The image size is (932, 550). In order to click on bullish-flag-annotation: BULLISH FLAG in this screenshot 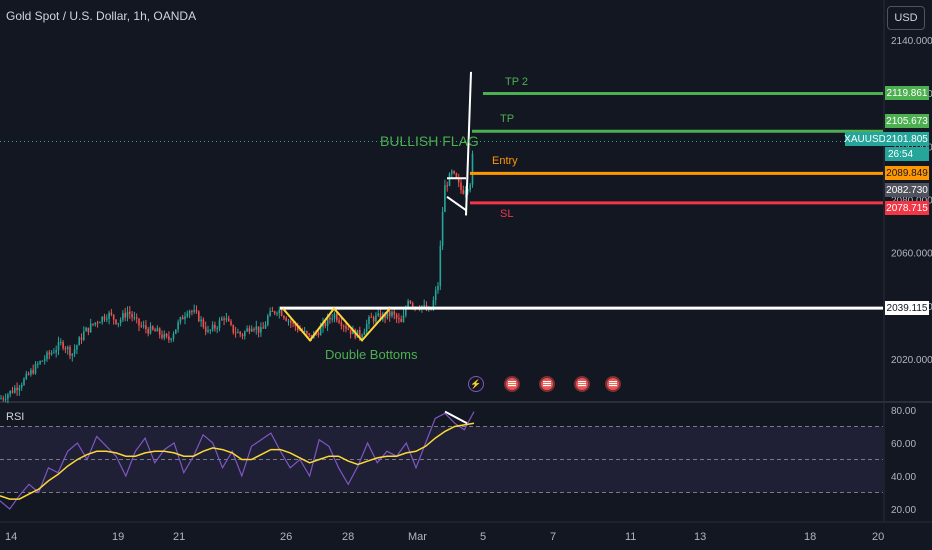, I will do `click(429, 141)`.